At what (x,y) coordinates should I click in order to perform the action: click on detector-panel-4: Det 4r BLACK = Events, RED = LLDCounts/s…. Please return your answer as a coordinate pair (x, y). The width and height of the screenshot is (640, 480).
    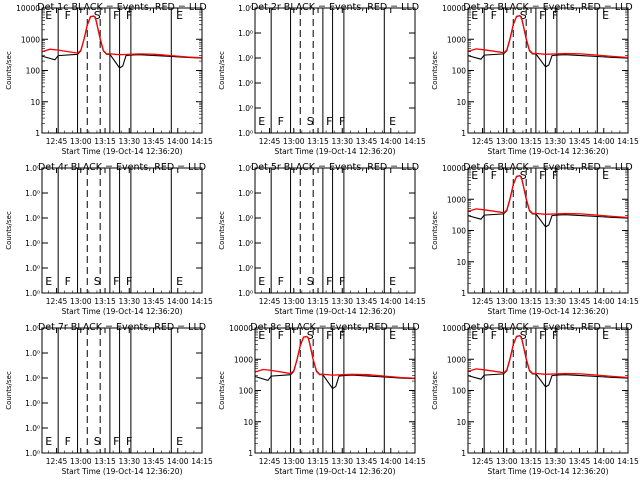
    Looking at the image, I should click on (109, 239).